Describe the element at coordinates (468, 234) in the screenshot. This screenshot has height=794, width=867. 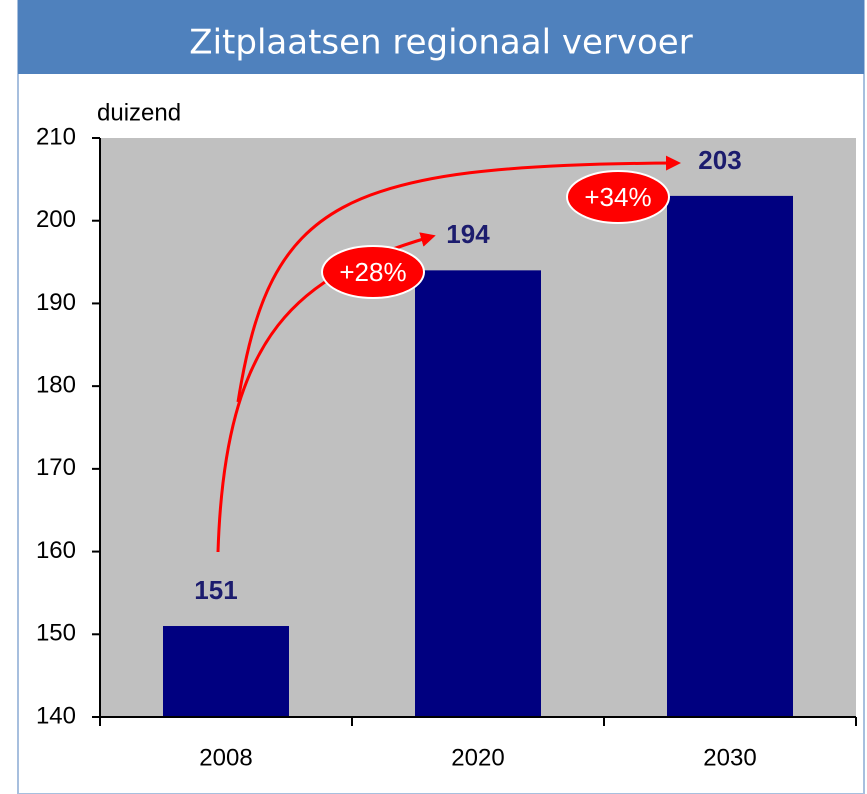
I see `data-label: 194` at that location.